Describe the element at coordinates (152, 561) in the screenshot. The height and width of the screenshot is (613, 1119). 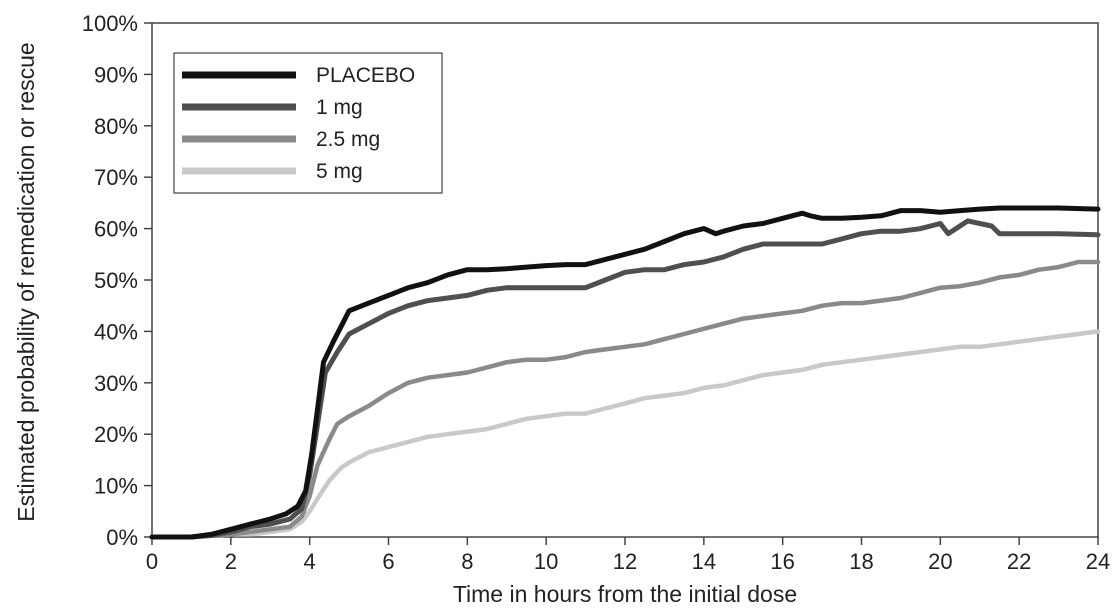
I see `x-tick-label: 0` at that location.